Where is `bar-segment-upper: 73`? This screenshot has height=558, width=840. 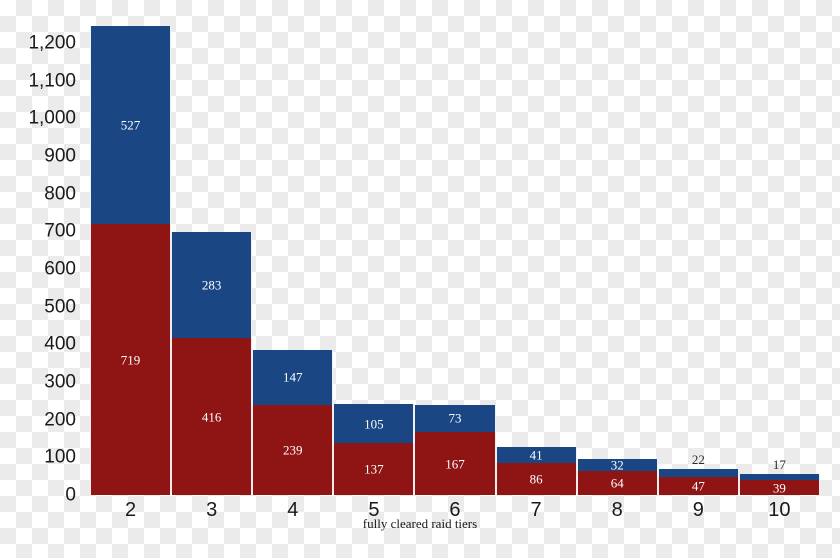
bar-segment-upper: 73 is located at coordinates (455, 418).